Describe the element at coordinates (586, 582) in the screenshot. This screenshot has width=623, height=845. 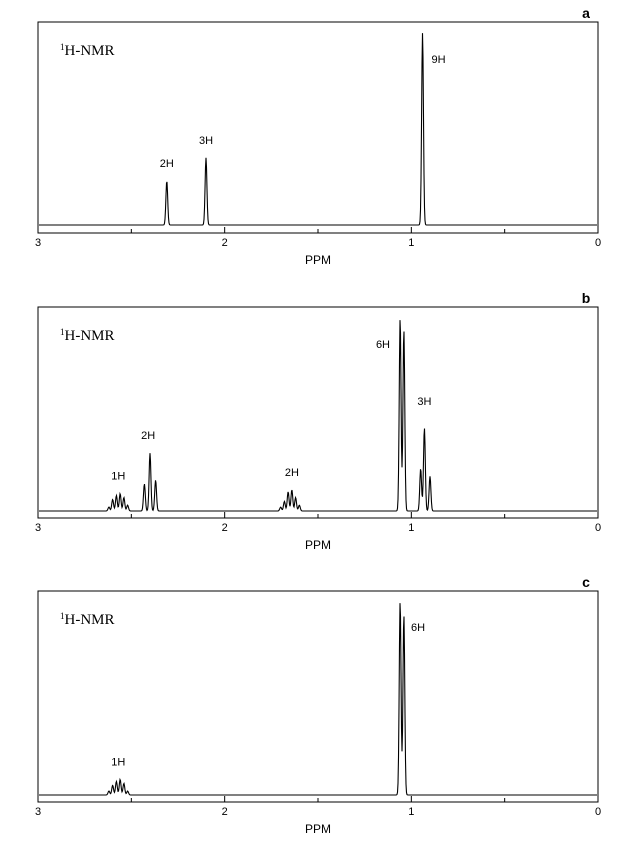
I see `panel-letter: c` at that location.